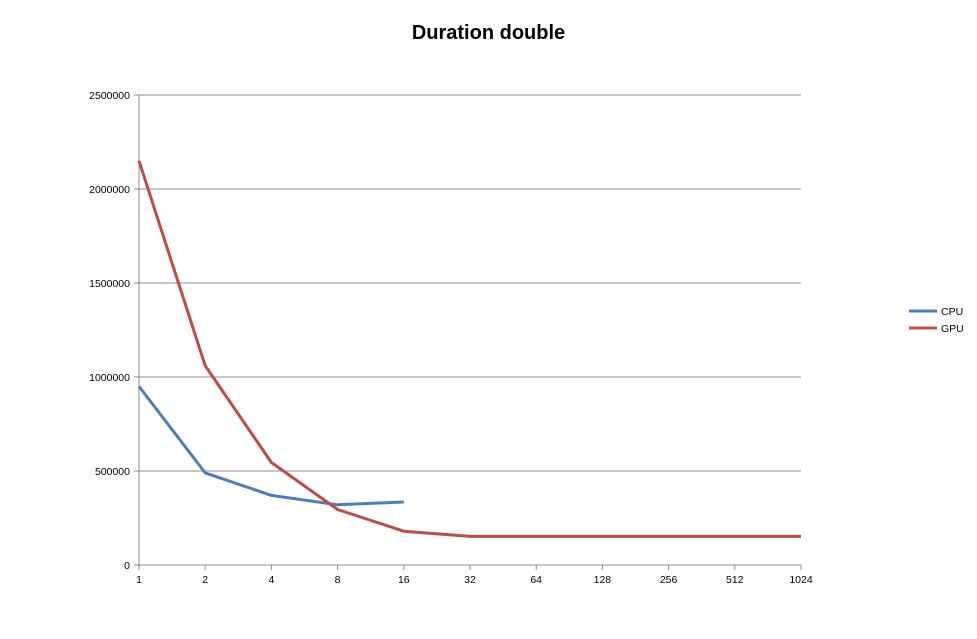 This screenshot has width=977, height=639. Describe the element at coordinates (109, 190) in the screenshot. I see `y-tick-label: 2000000` at that location.